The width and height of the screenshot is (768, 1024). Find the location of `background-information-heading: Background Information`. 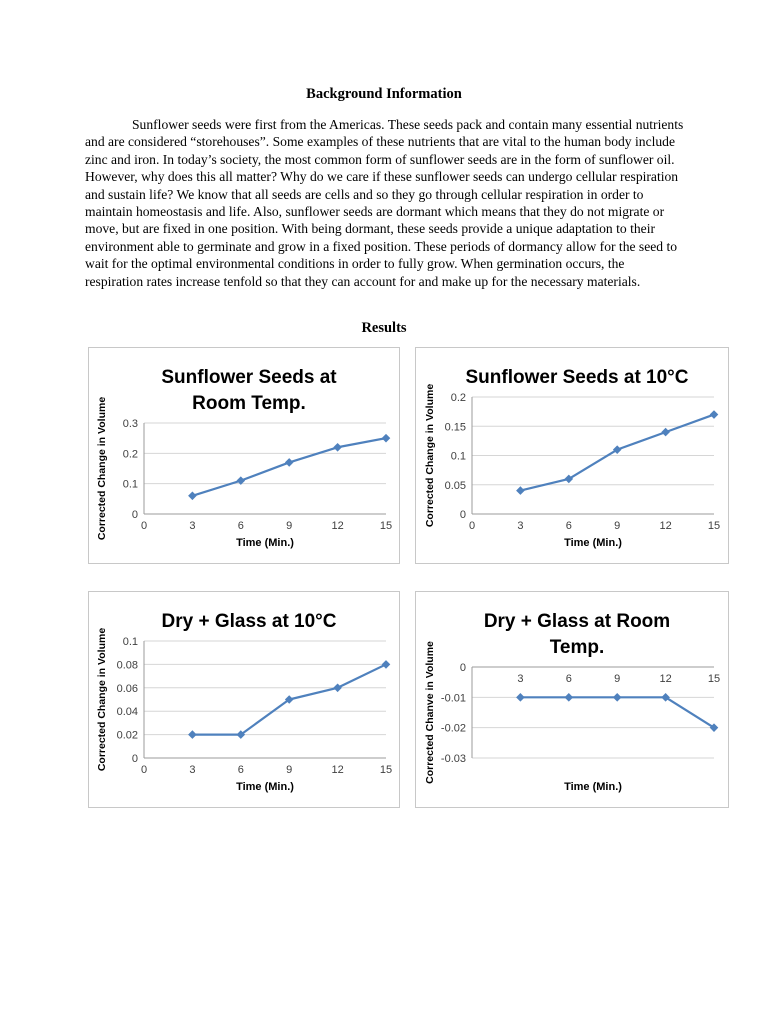

background-information-heading: Background Information is located at coordinates (384, 94).